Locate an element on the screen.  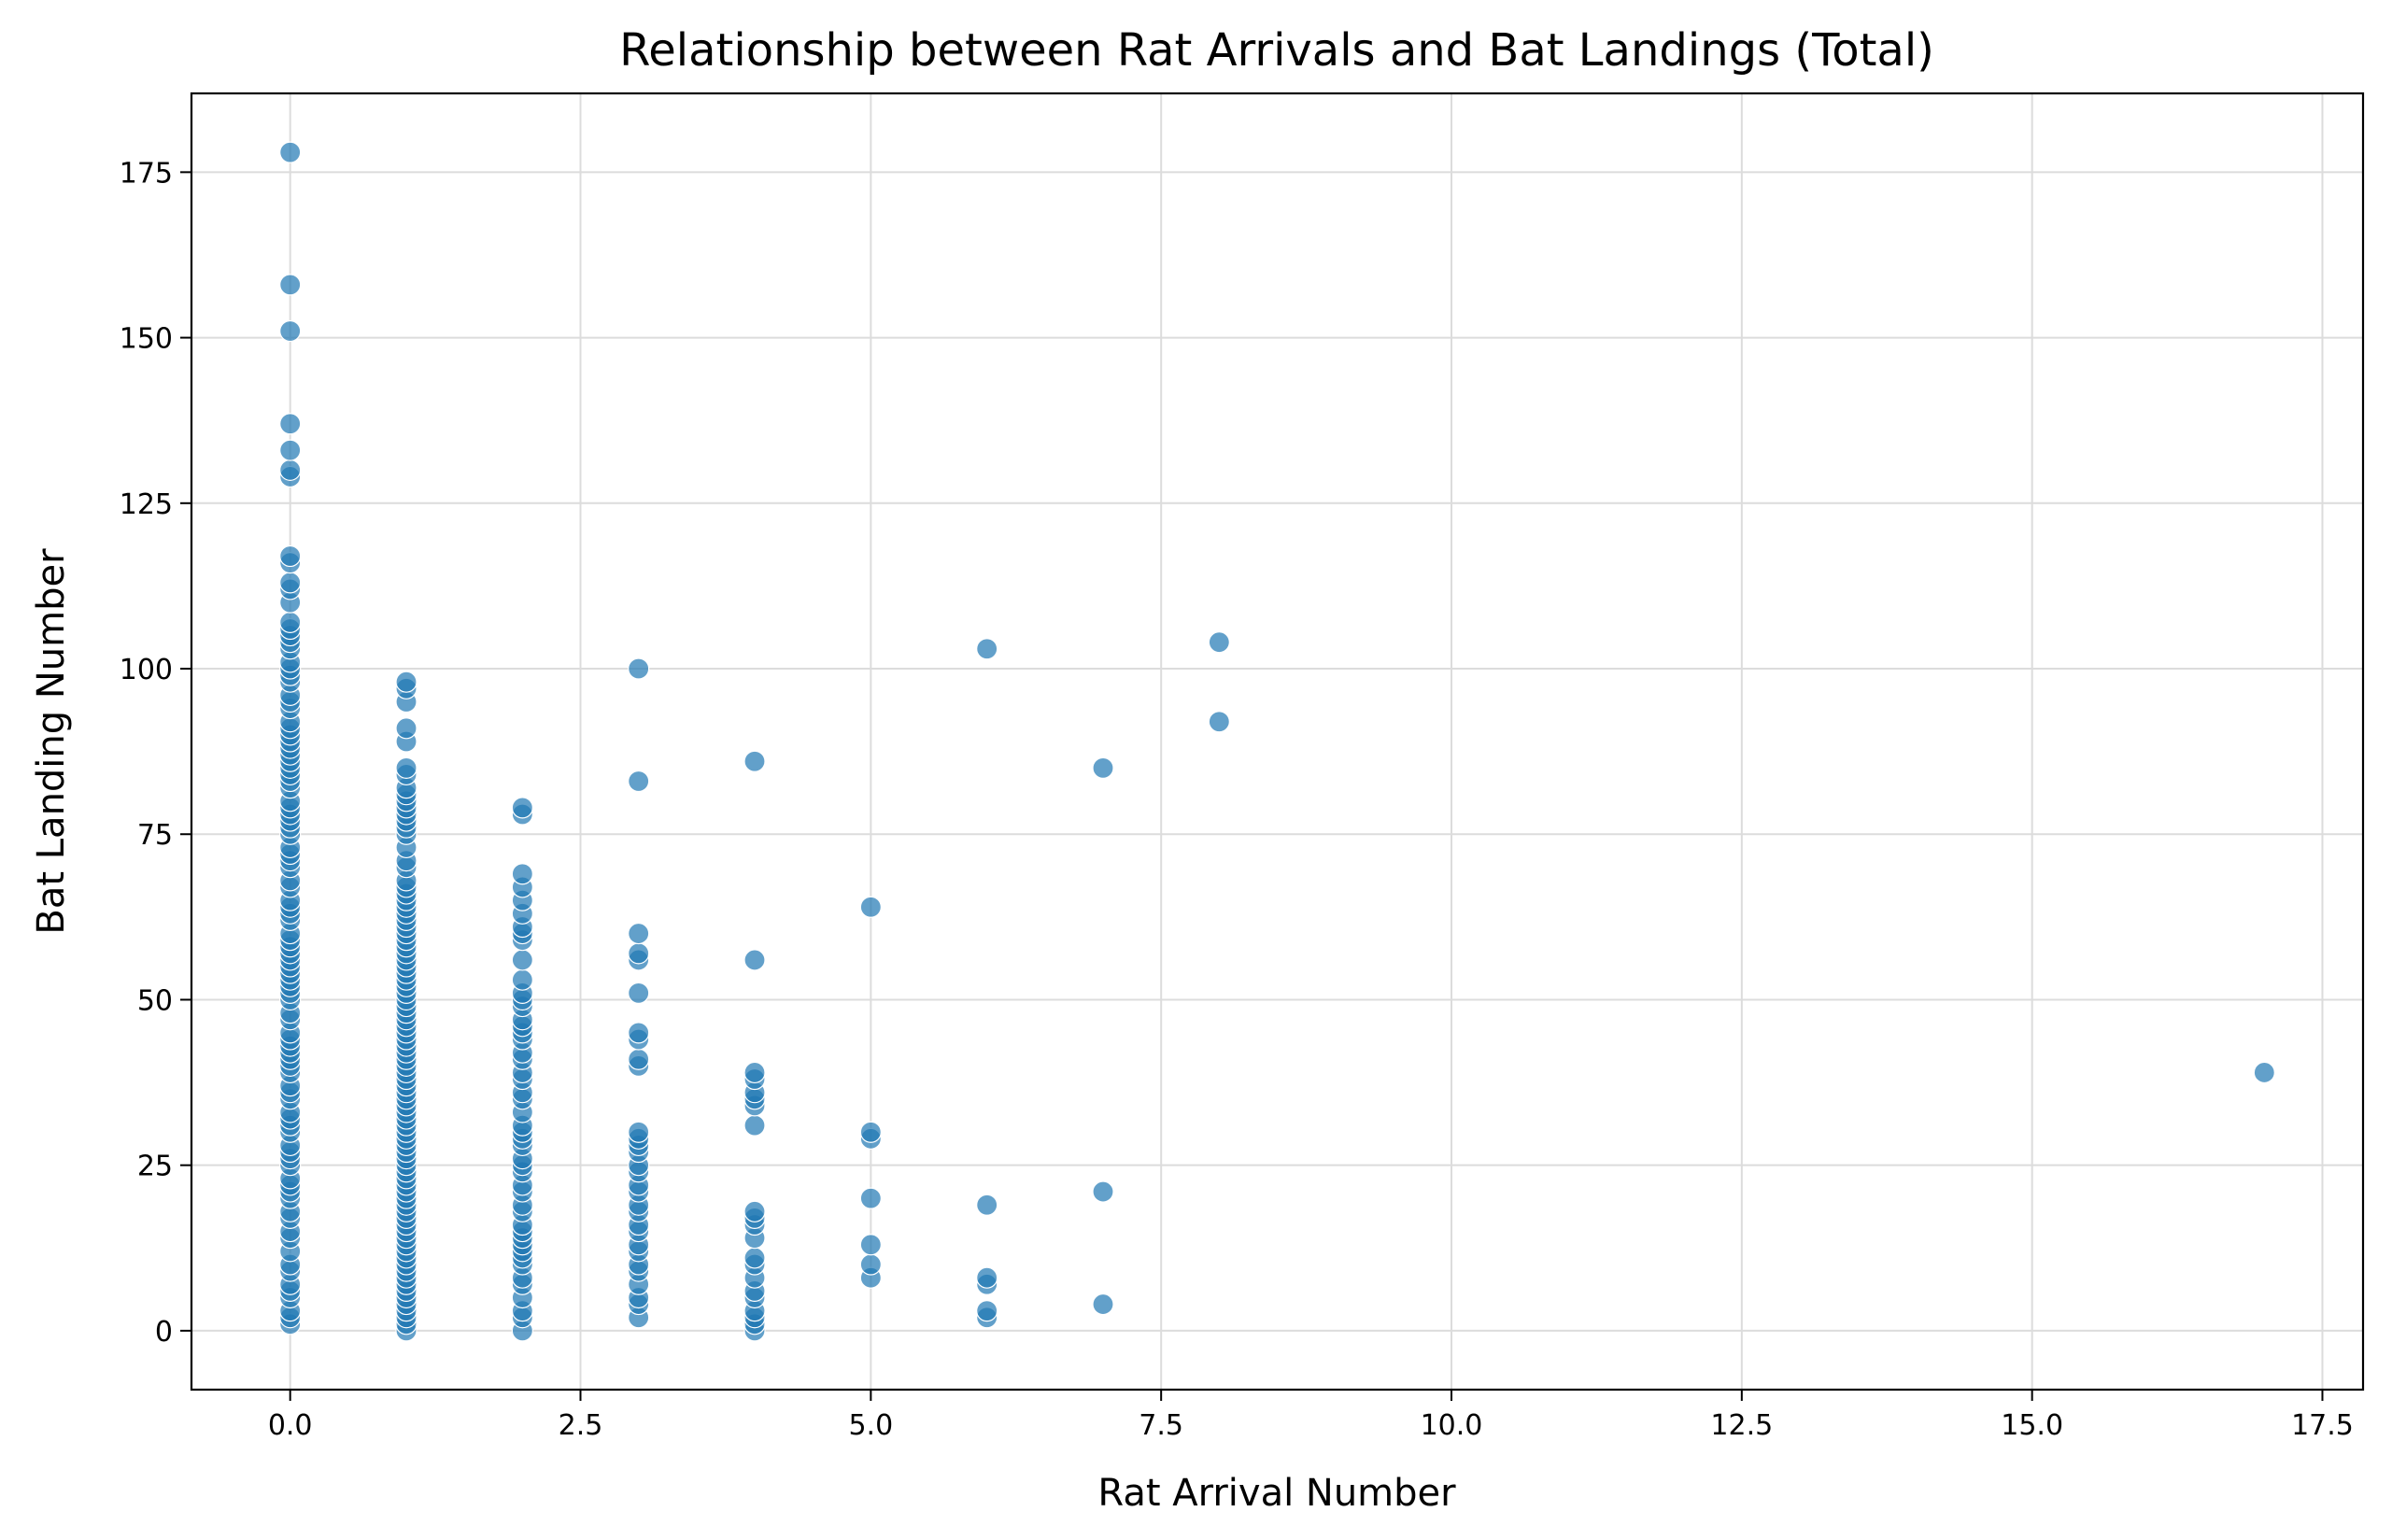
x-tick-label: 5.0 is located at coordinates (870, 1426).